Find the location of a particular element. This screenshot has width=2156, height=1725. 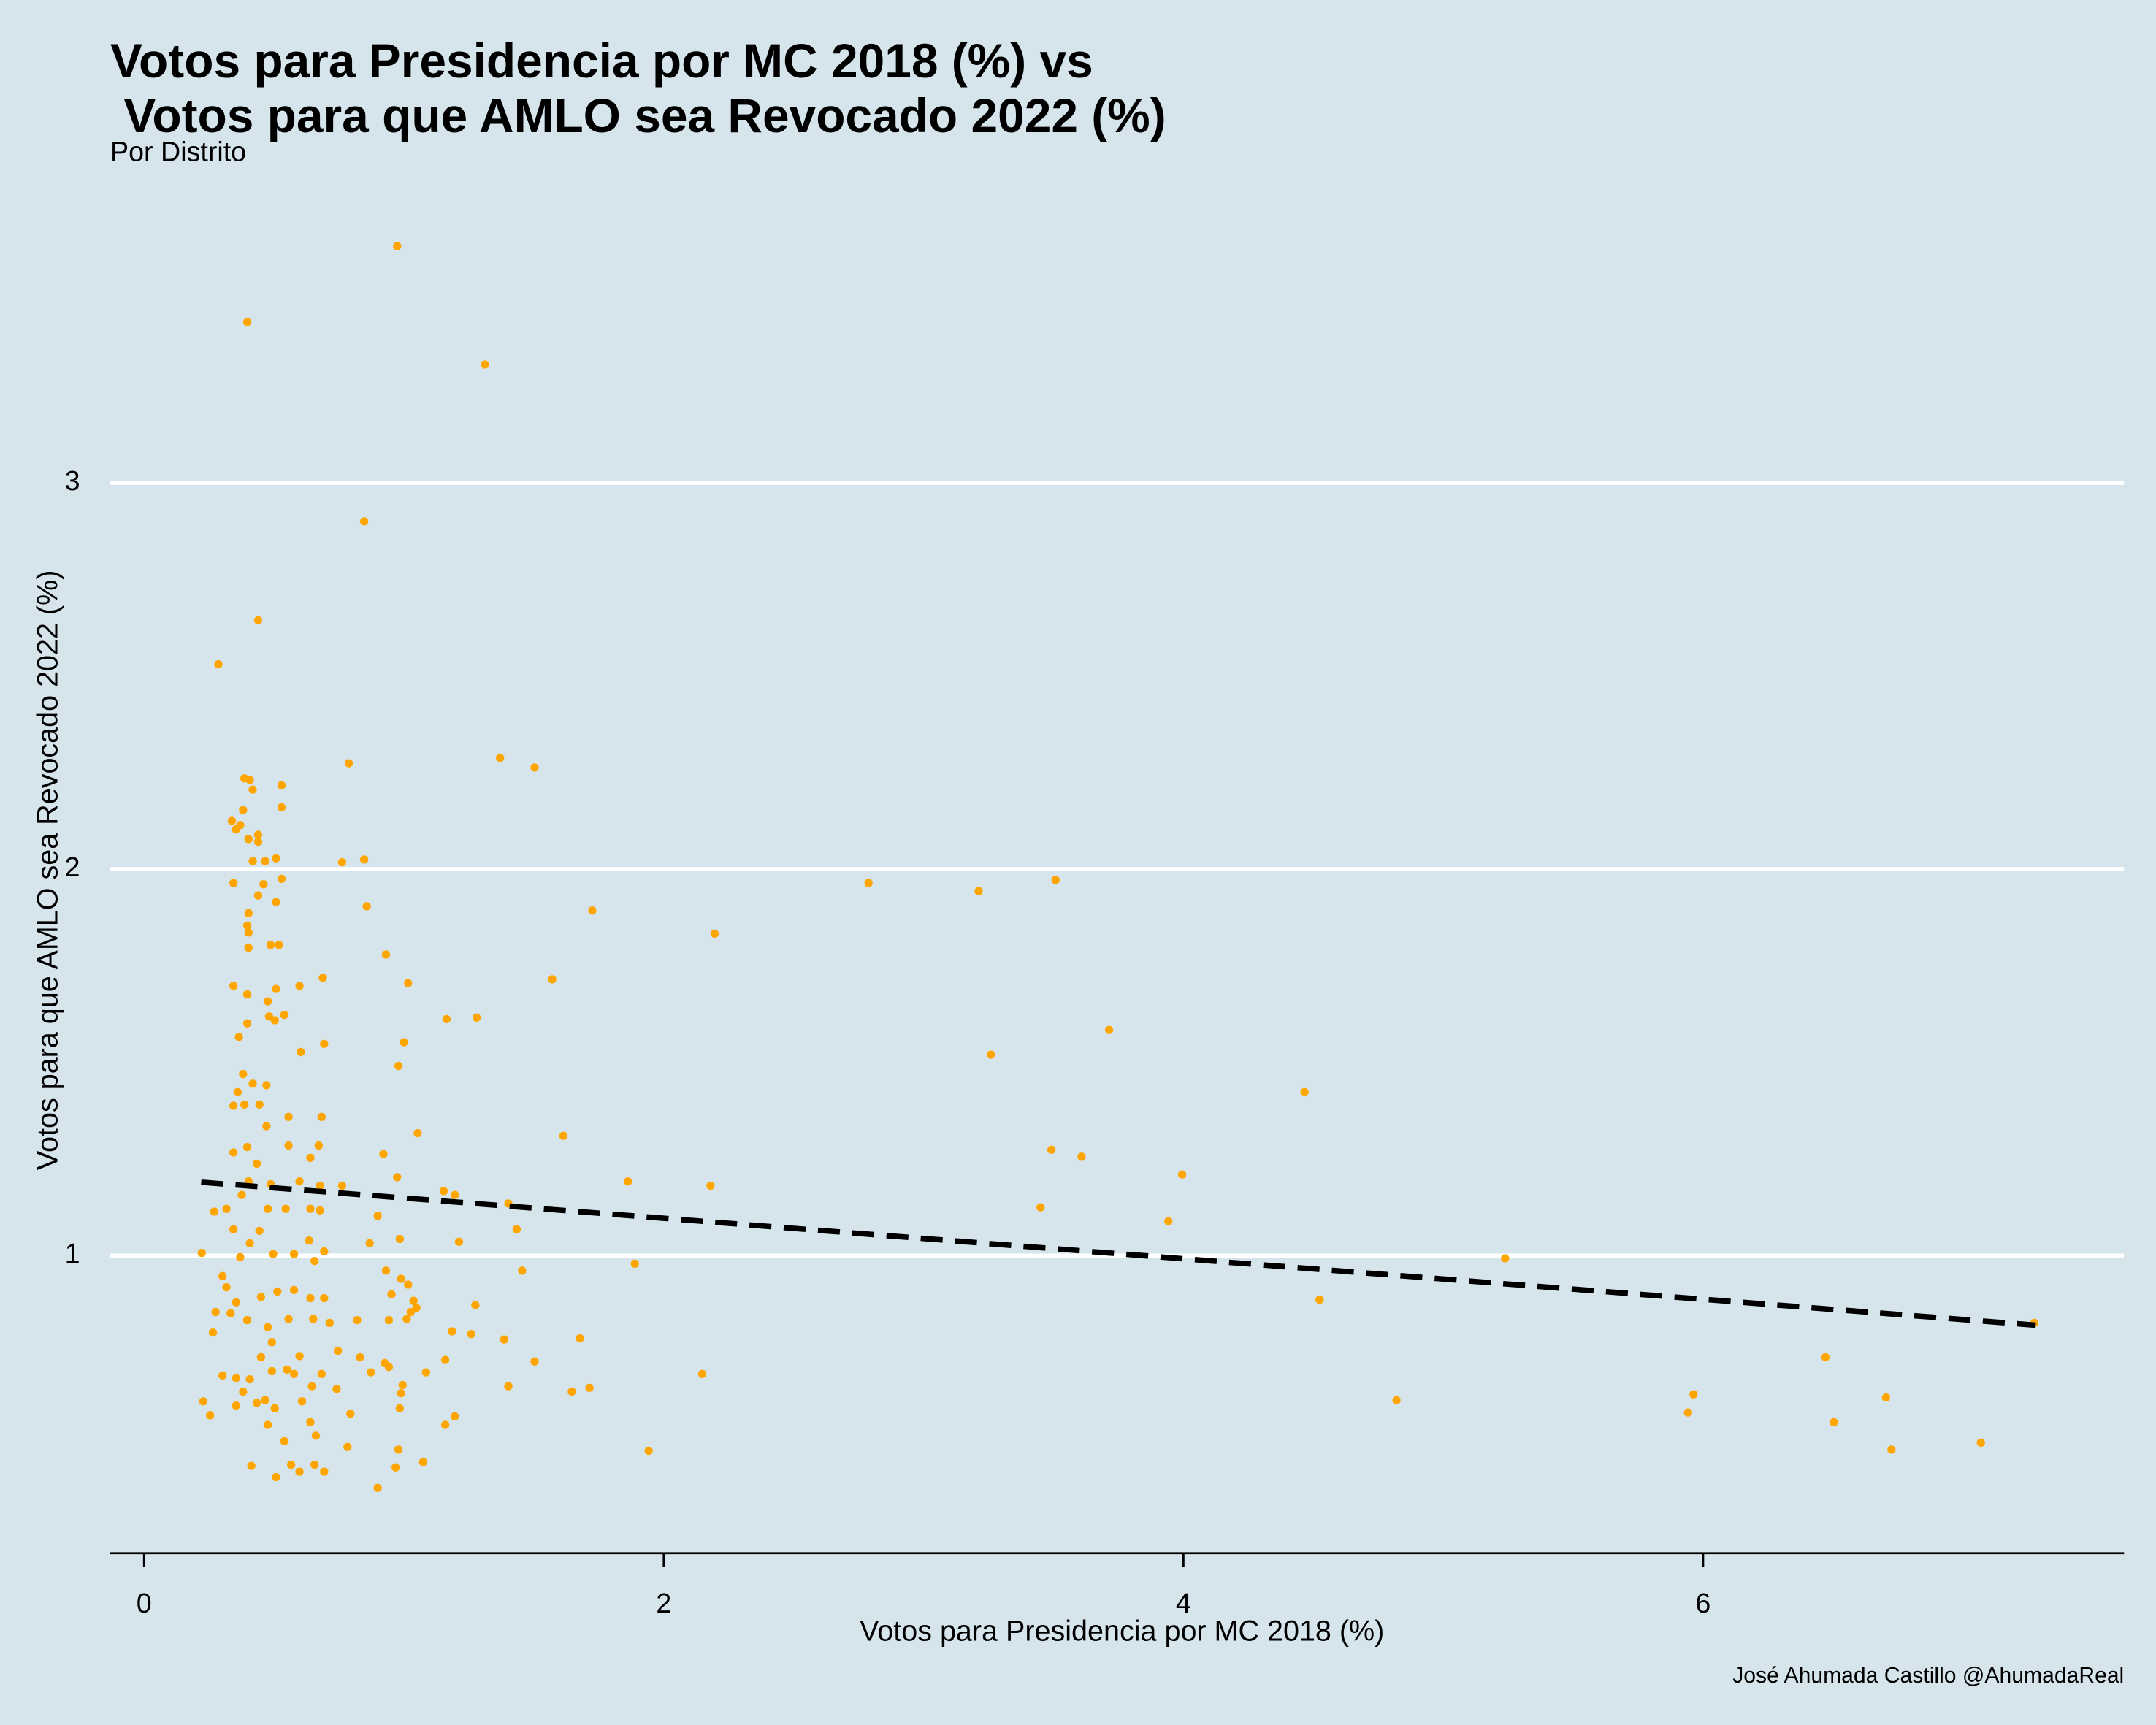

x-tick-label: 0 is located at coordinates (145, 1603).